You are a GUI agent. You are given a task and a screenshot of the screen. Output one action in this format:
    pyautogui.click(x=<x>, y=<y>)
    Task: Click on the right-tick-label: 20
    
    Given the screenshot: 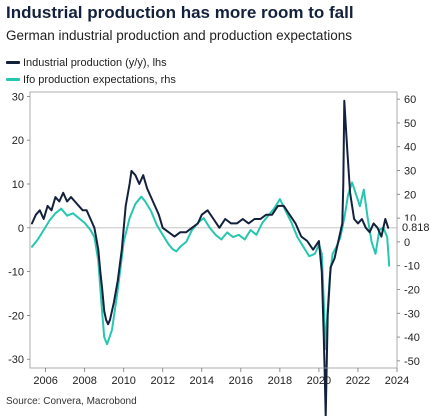 What is the action you would take?
    pyautogui.click(x=410, y=195)
    